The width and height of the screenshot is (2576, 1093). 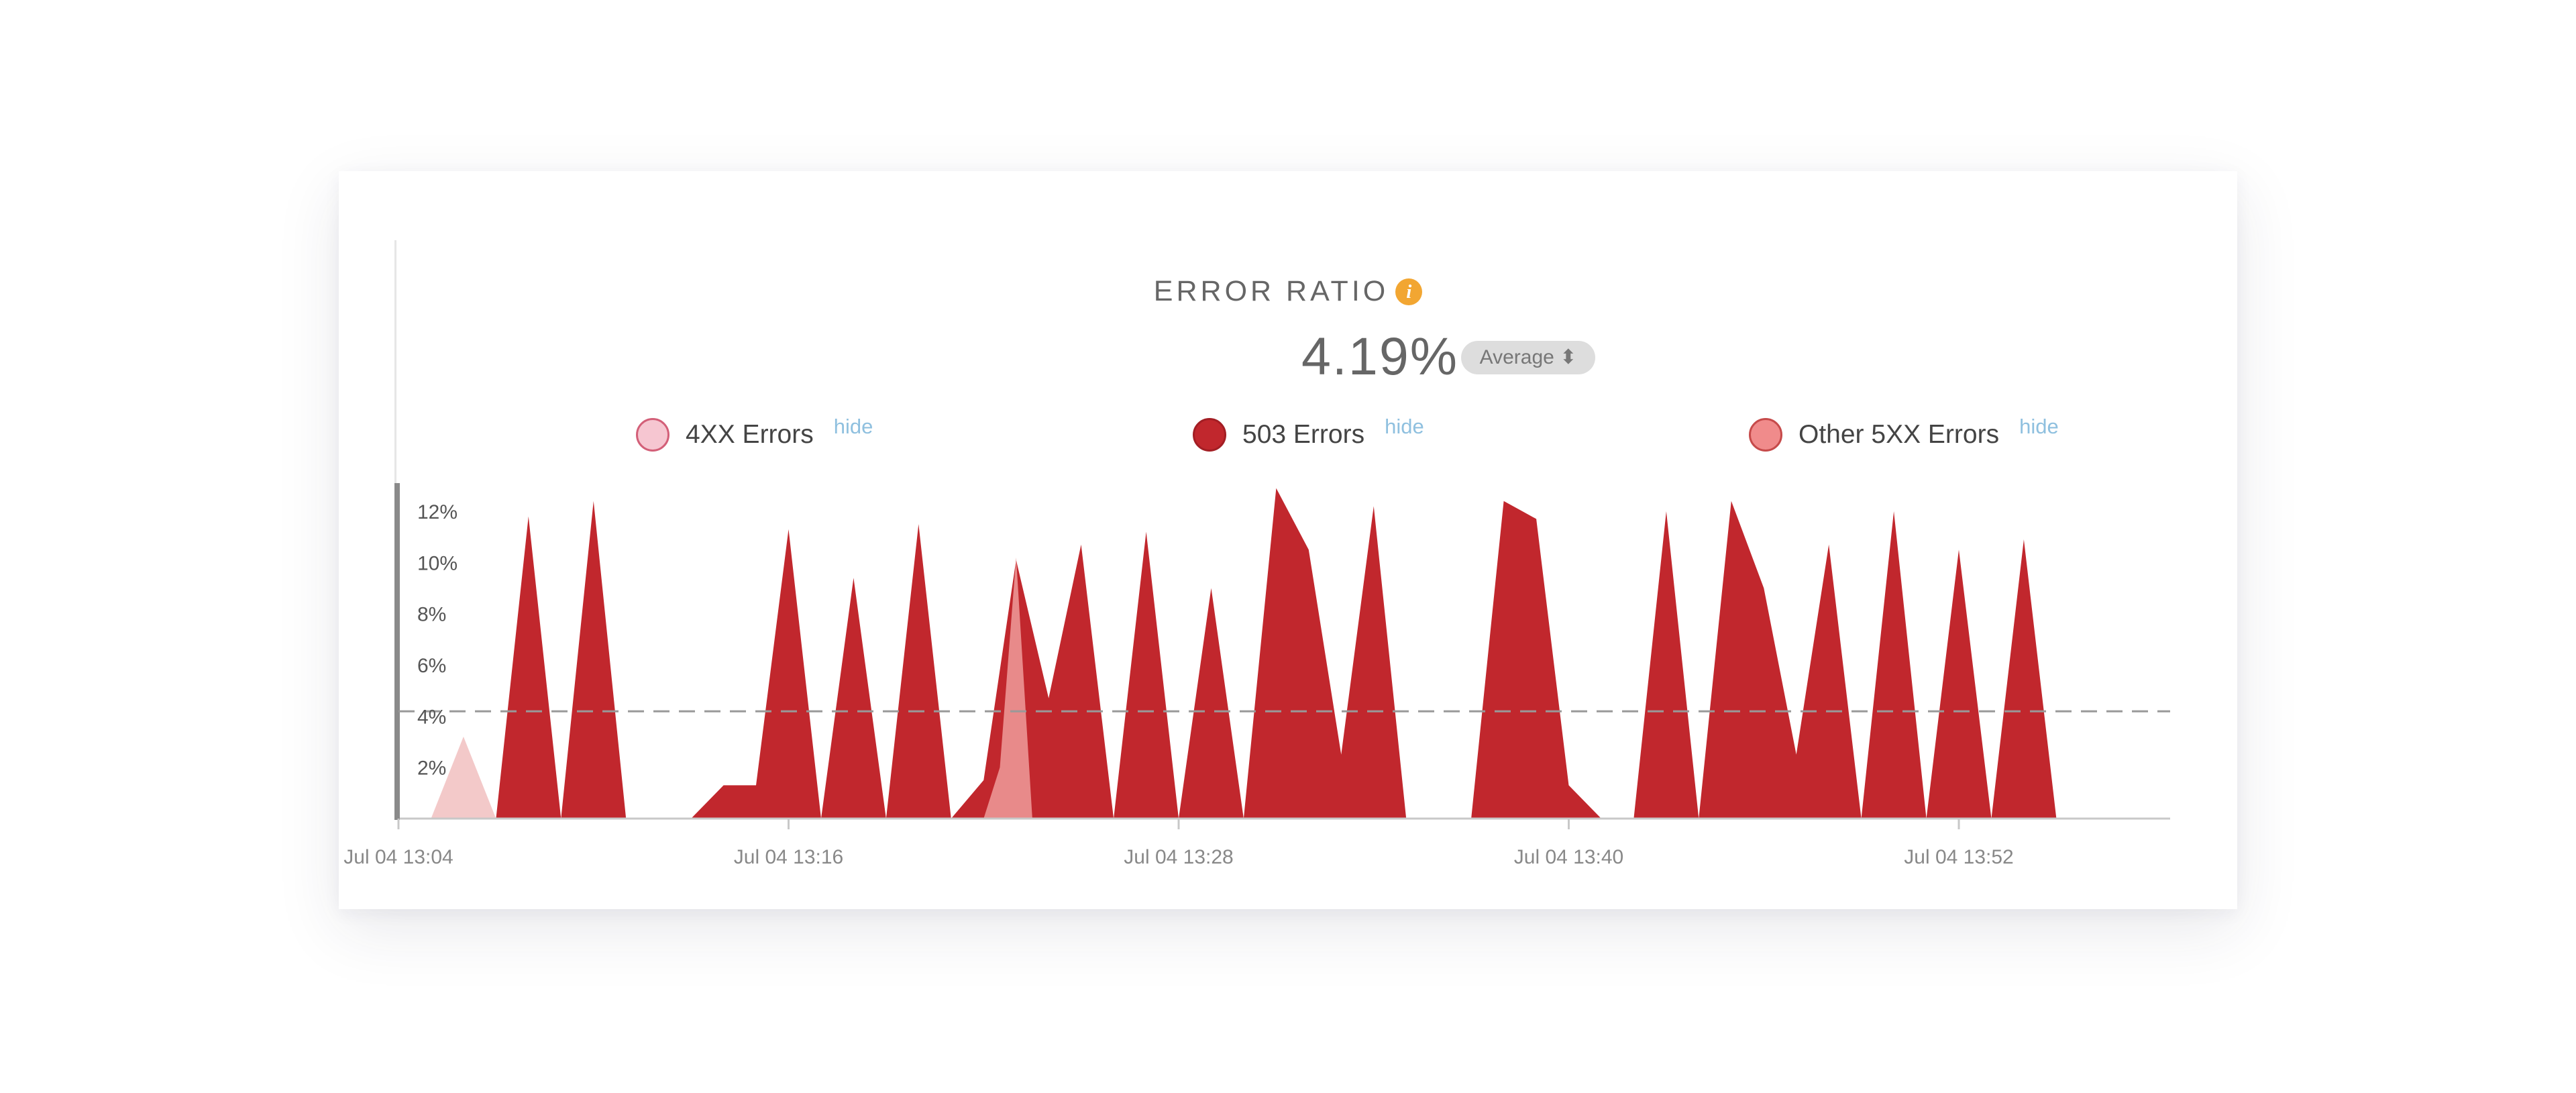 I want to click on chart-title: ERROR RATIO, so click(x=1271, y=291).